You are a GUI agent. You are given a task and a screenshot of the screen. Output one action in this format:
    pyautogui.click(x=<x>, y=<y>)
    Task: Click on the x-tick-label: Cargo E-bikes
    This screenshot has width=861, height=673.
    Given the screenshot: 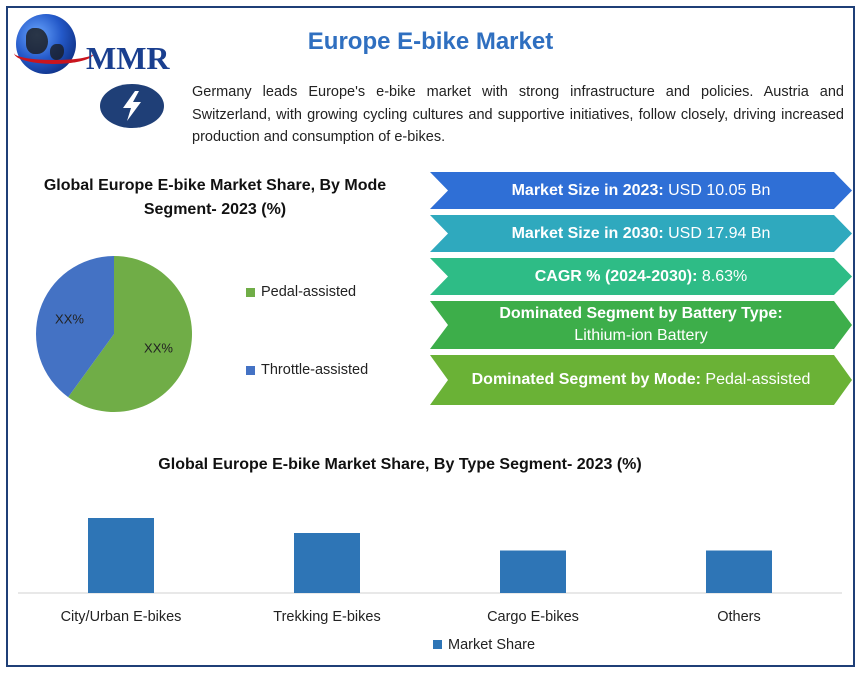 What is the action you would take?
    pyautogui.click(x=533, y=617)
    